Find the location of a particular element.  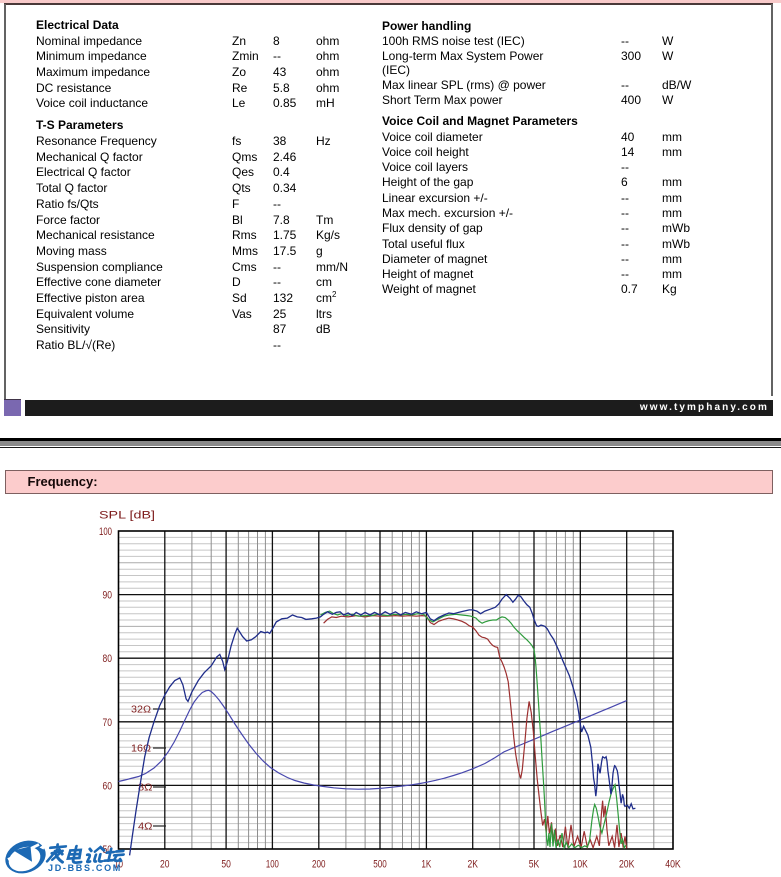

svg-text: JD-BBS.COM is located at coordinates (85, 868).